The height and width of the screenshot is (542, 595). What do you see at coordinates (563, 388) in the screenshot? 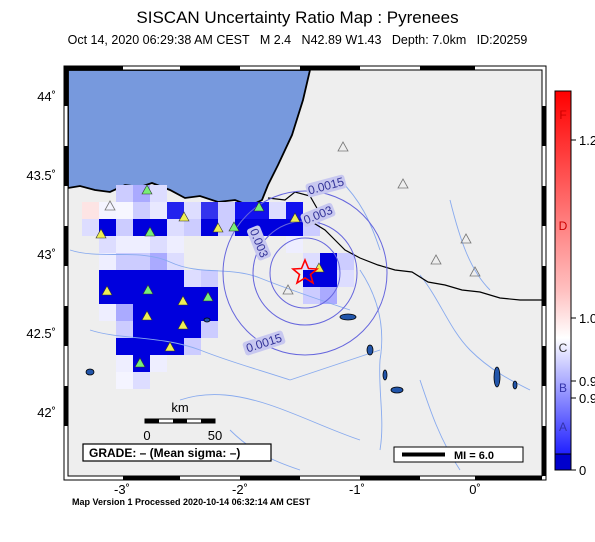
I see `svg-text: B` at bounding box center [563, 388].